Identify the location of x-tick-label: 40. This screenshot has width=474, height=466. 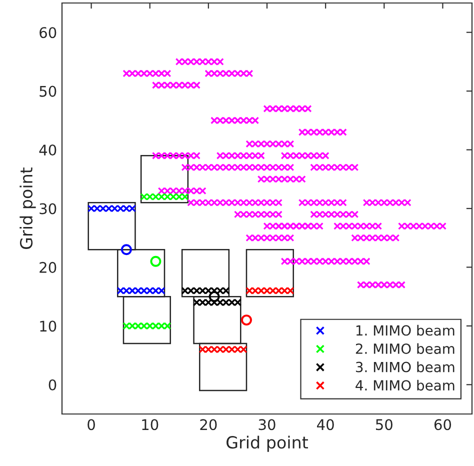
(325, 424).